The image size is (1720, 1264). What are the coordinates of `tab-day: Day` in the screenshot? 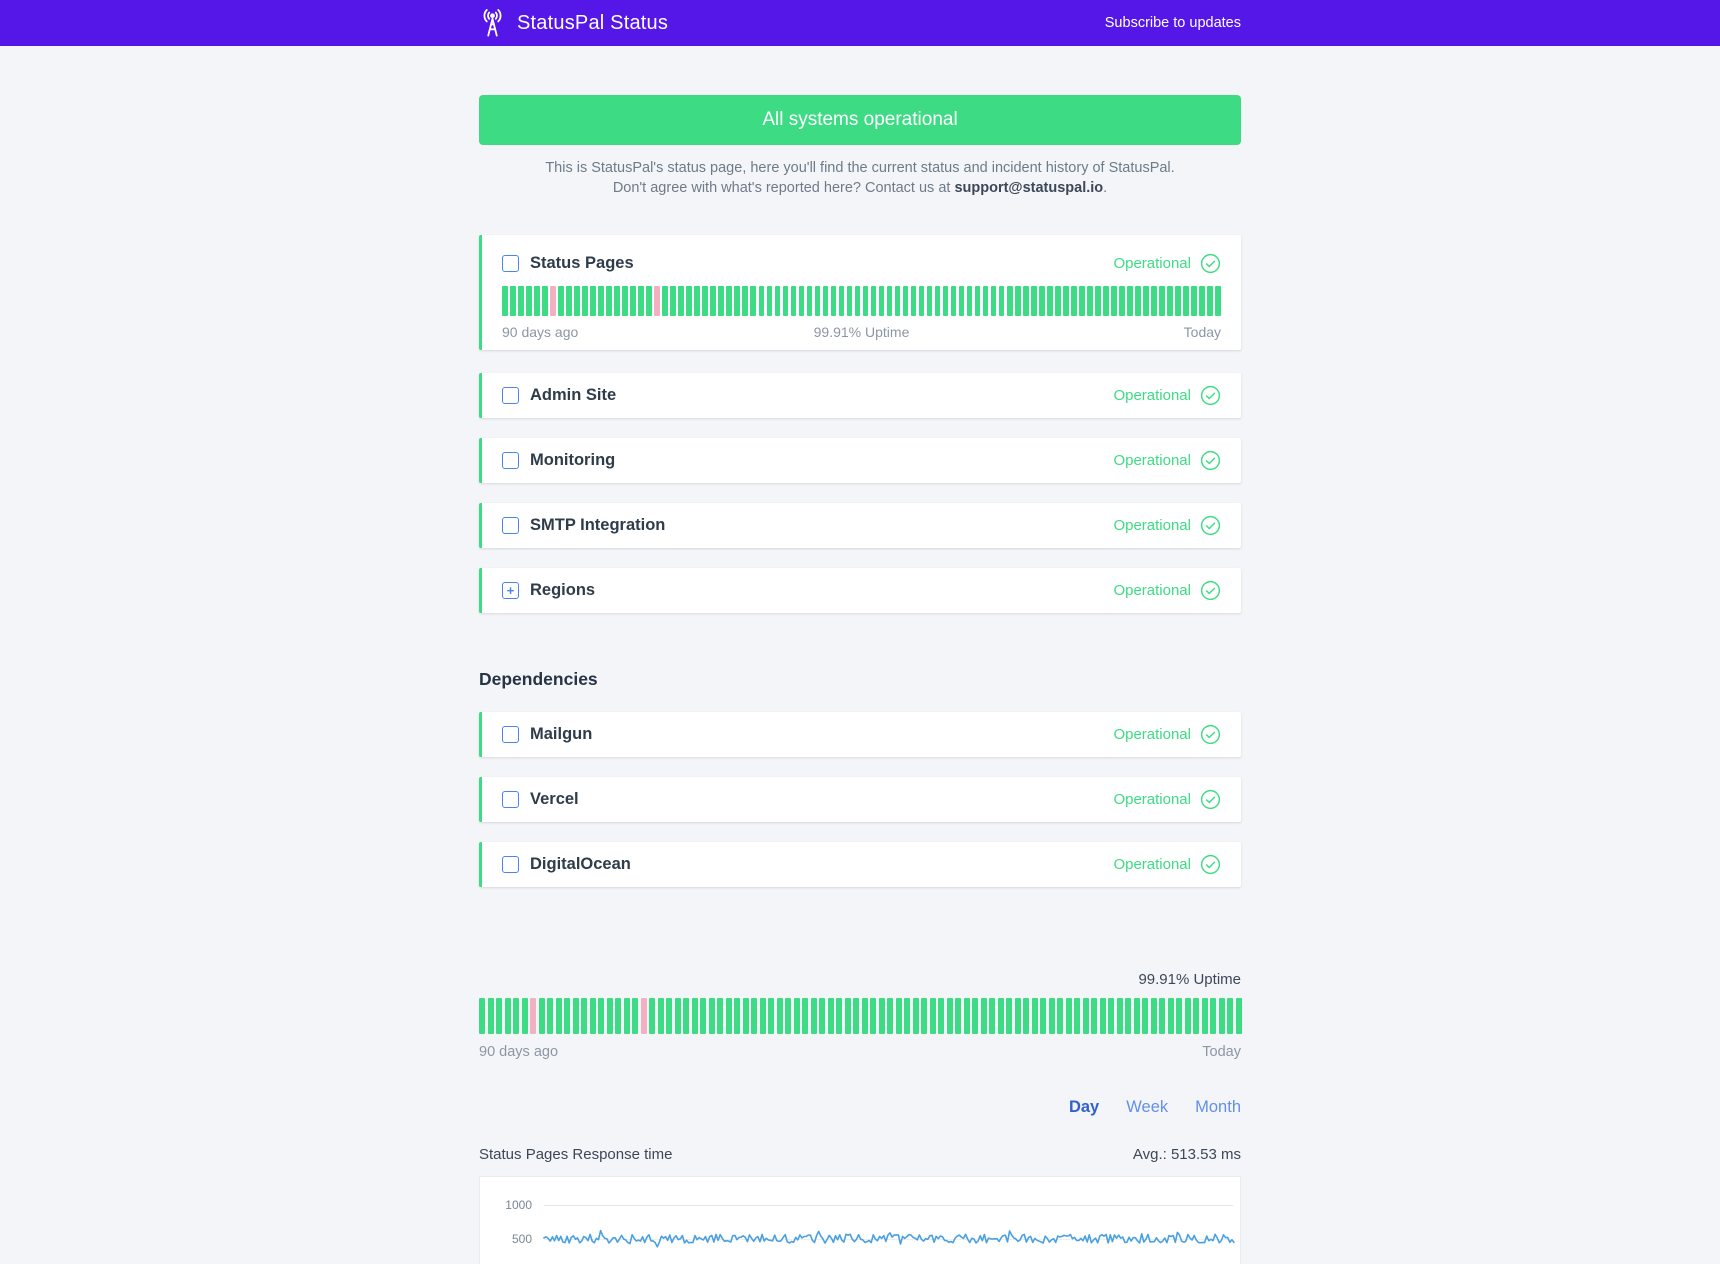 It's located at (1084, 1107).